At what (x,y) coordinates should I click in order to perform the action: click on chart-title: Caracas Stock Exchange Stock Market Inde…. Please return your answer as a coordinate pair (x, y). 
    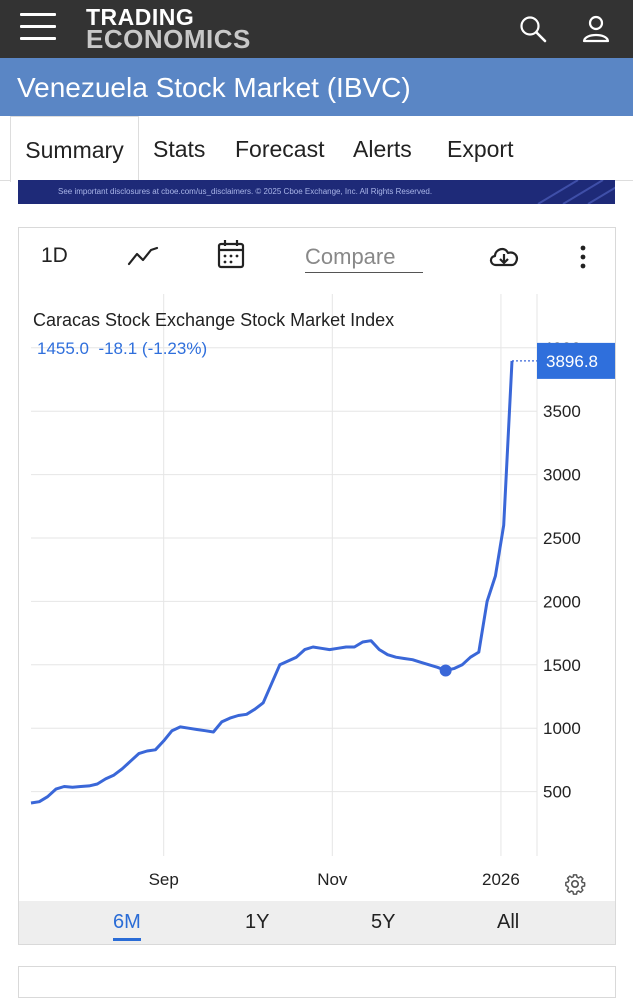
    Looking at the image, I should click on (213, 320).